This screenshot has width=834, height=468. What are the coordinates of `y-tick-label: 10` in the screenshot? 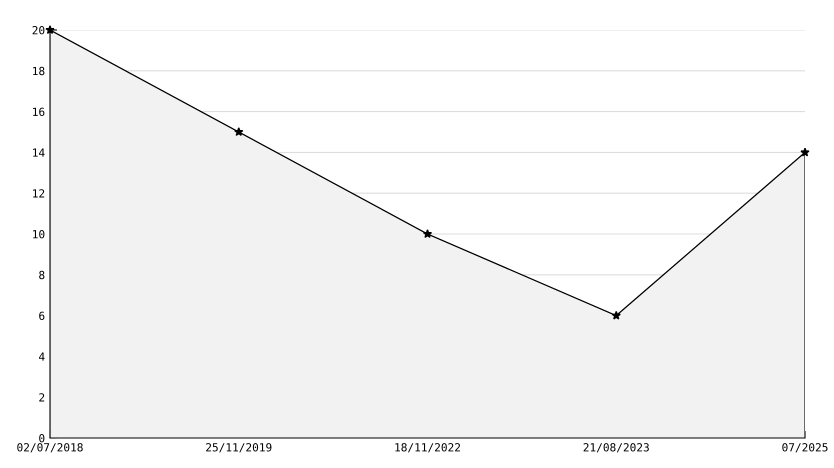 It's located at (38, 234).